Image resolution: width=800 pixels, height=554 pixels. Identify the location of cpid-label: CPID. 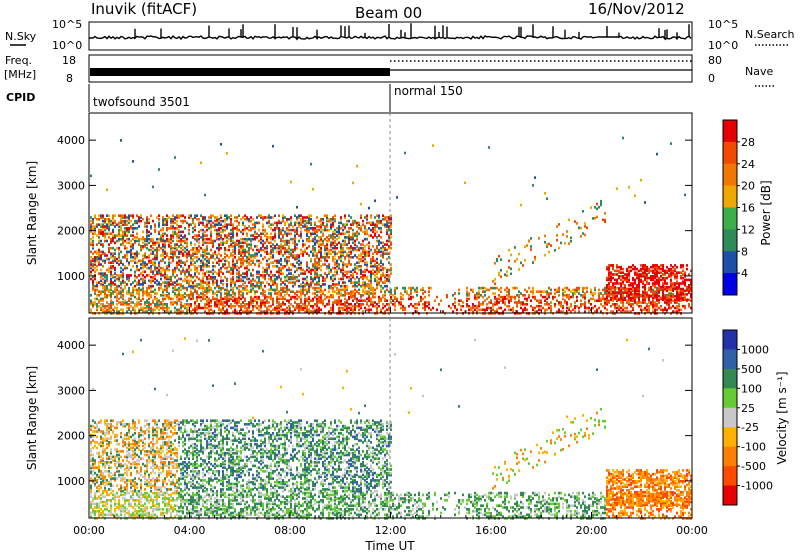
(20, 97).